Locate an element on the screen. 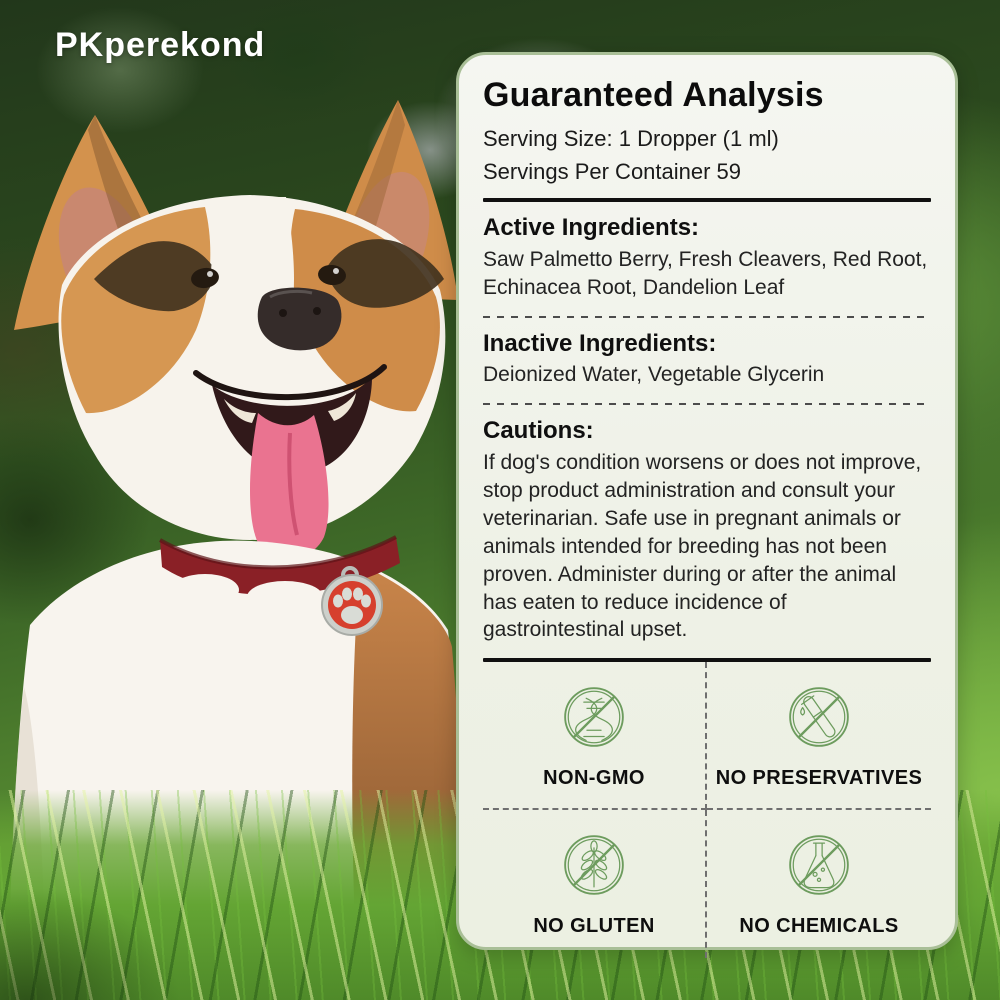 This screenshot has height=1000, width=1000. dog-right-eye is located at coordinates (332, 275).